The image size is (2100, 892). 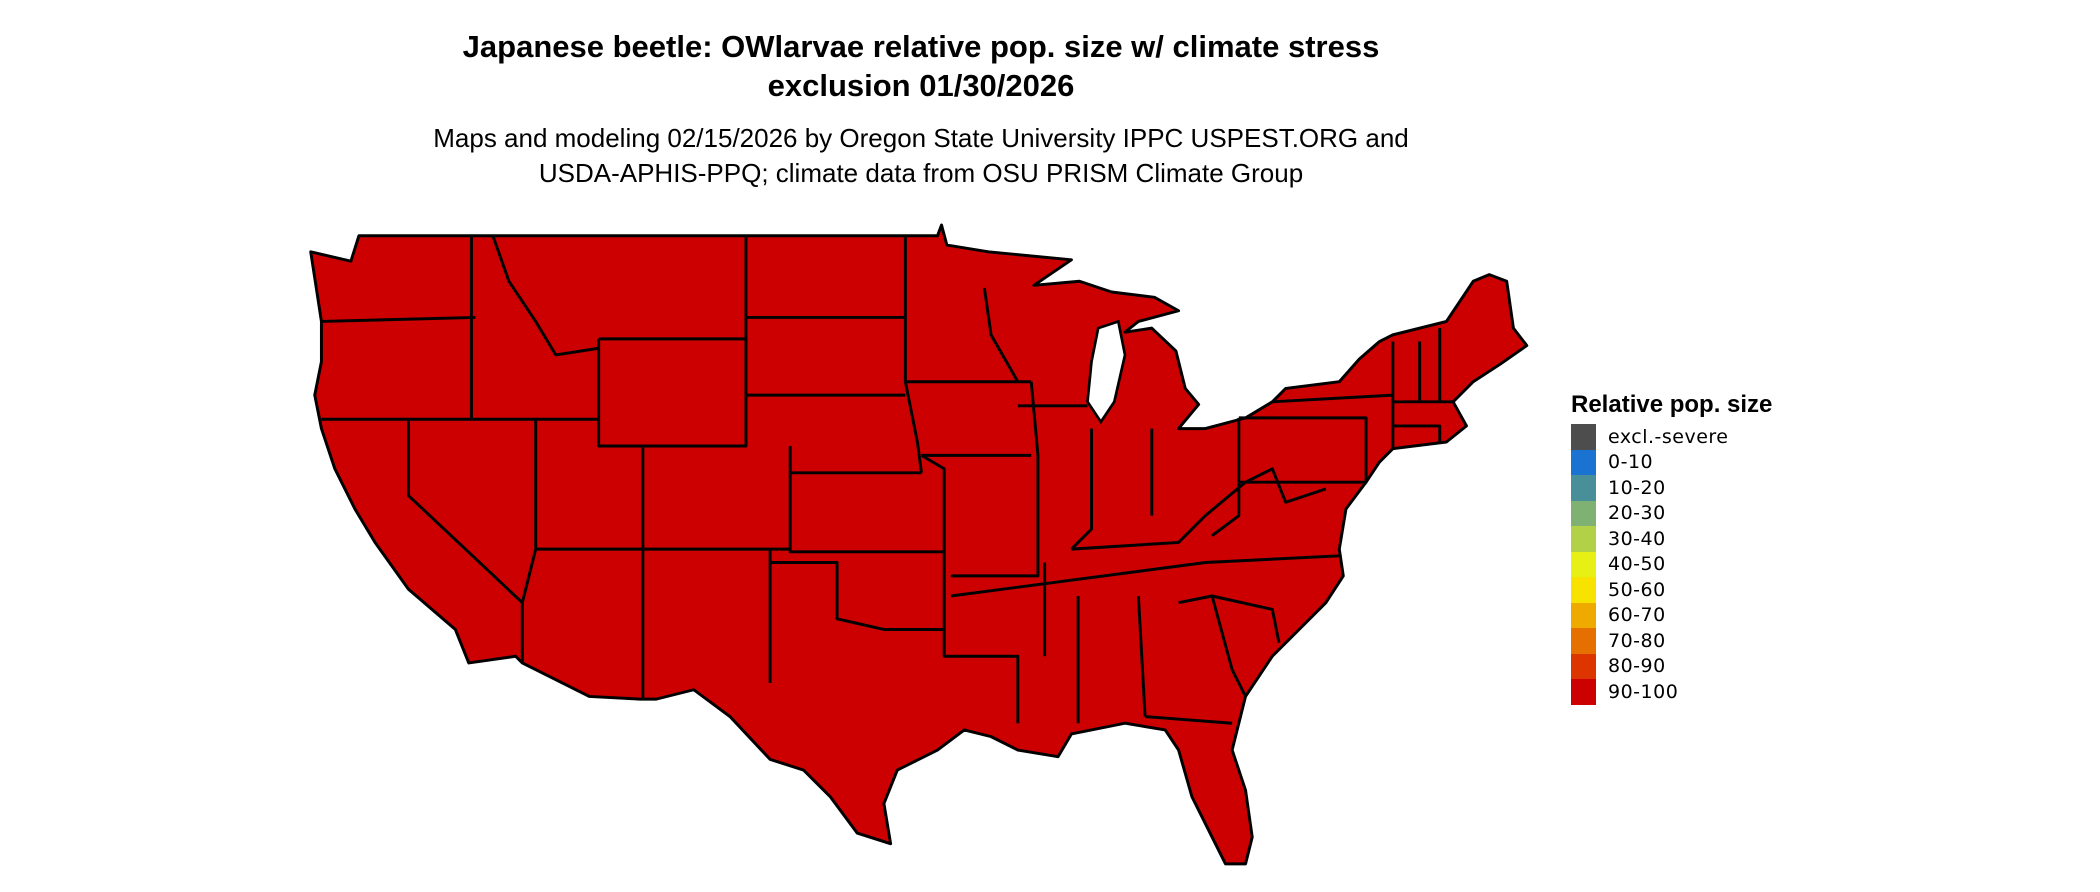 What do you see at coordinates (1106, 372) in the screenshot?
I see `lake-michigan` at bounding box center [1106, 372].